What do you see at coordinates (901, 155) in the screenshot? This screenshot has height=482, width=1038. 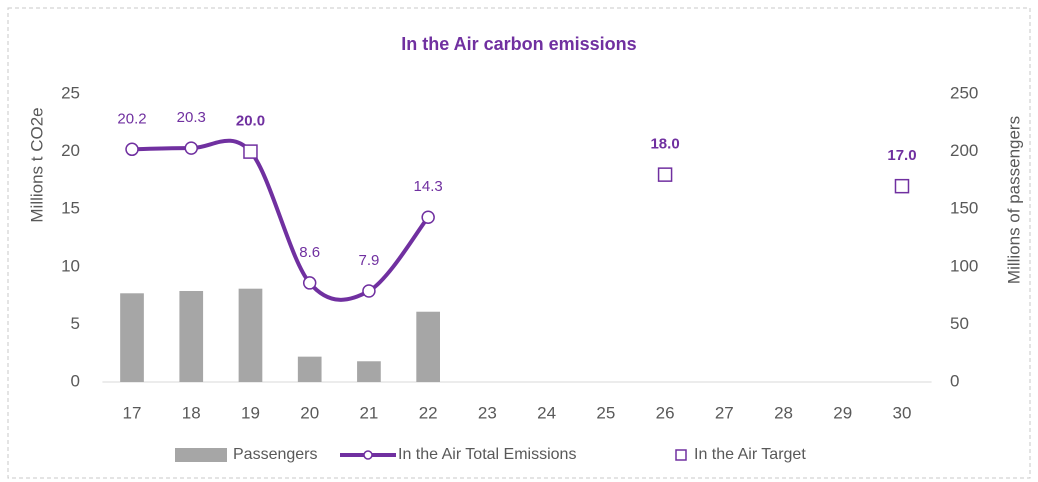 I see `data-label: 17.0` at bounding box center [901, 155].